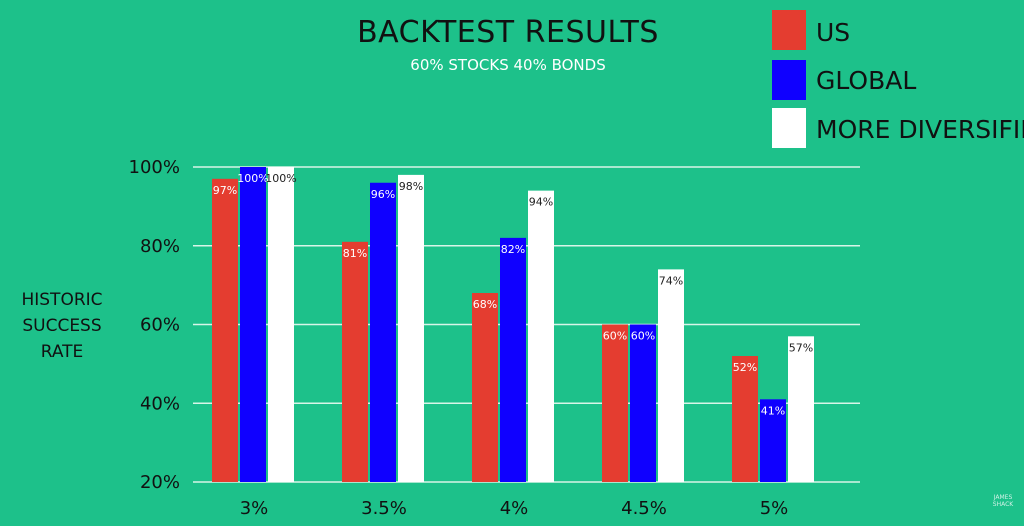 Image resolution: width=1024 pixels, height=526 pixels. What do you see at coordinates (508, 32) in the screenshot?
I see `chart-title: BACKTEST RESULTS` at bounding box center [508, 32].